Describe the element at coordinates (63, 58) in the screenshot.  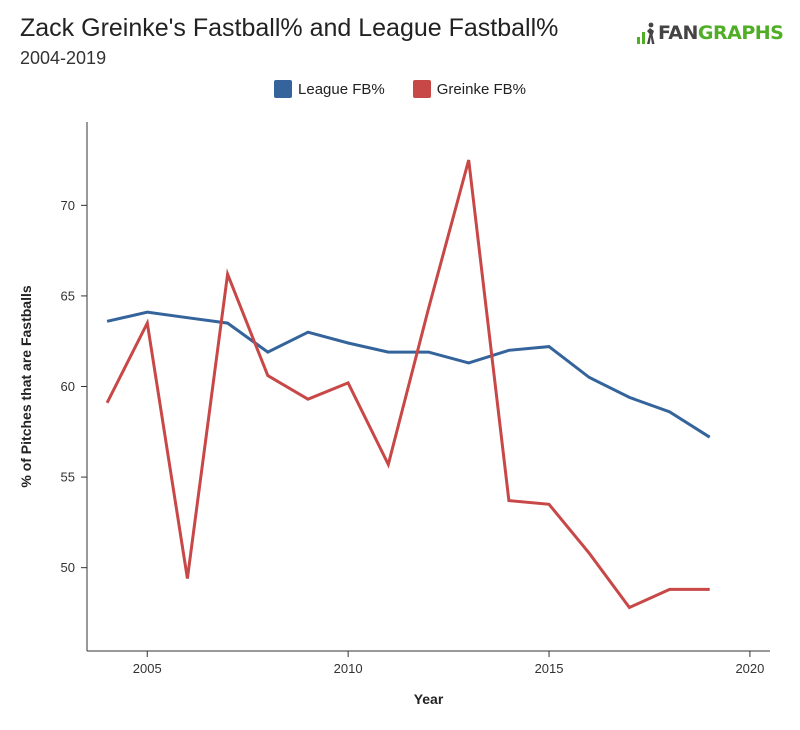
I see `chart-subtitle: 2004-2019` at that location.